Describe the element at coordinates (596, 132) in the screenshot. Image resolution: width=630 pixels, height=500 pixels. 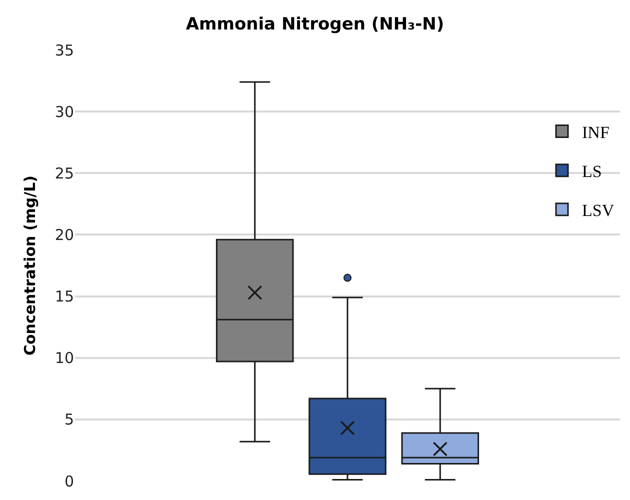
I see `legend-label: INF` at that location.